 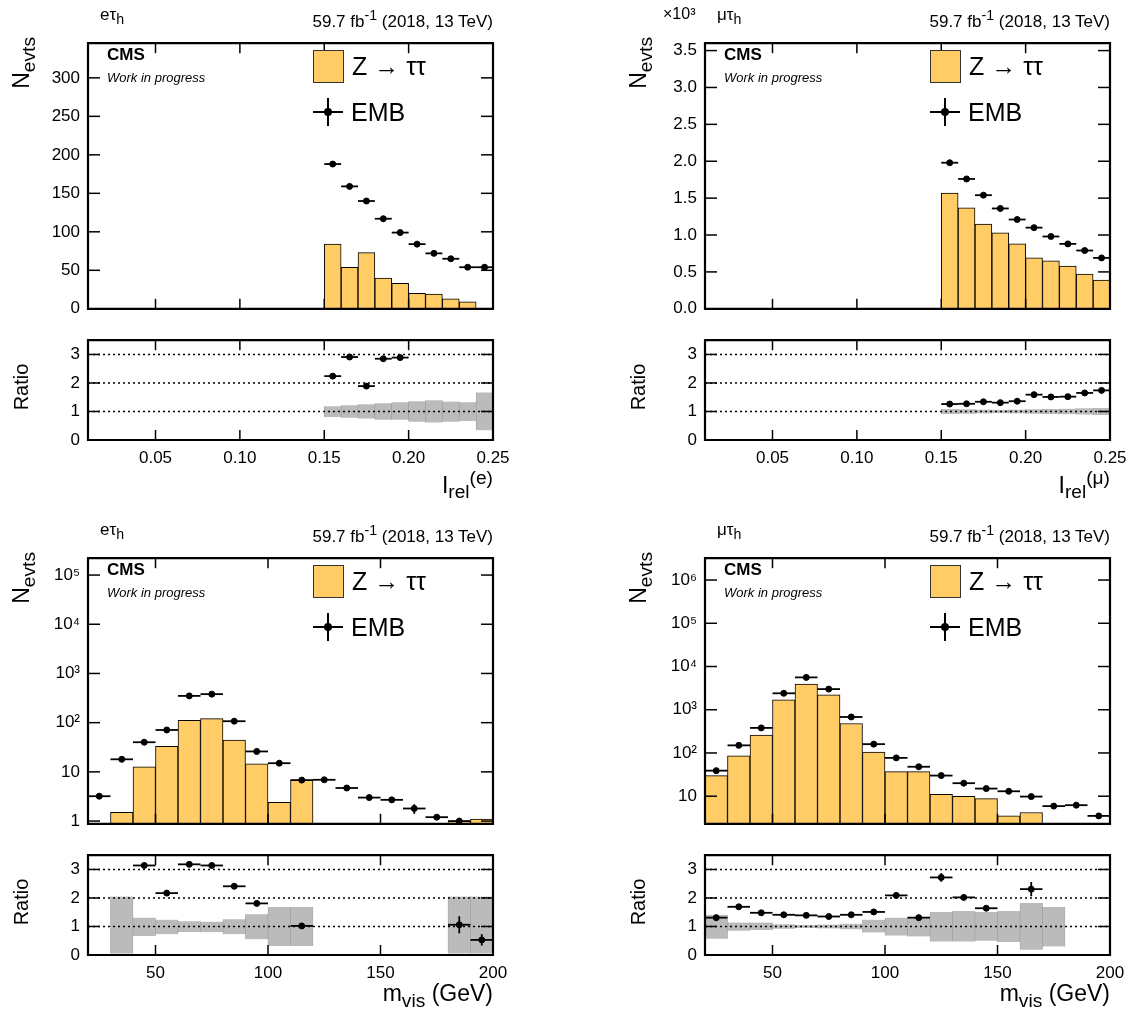 I want to click on y-tick-label: 2.5, so click(x=685, y=124).